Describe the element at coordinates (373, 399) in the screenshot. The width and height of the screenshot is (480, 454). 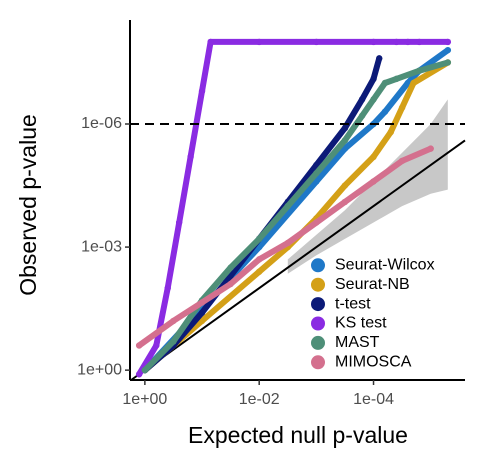
I see `x-tick-label: 1e-04` at that location.